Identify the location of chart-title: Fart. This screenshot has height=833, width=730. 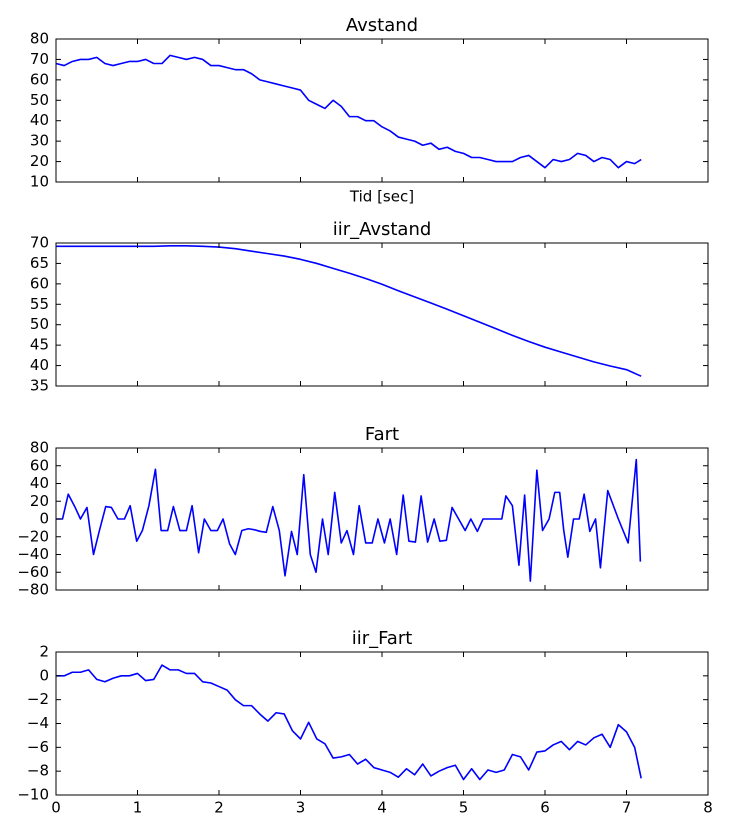
(382, 434).